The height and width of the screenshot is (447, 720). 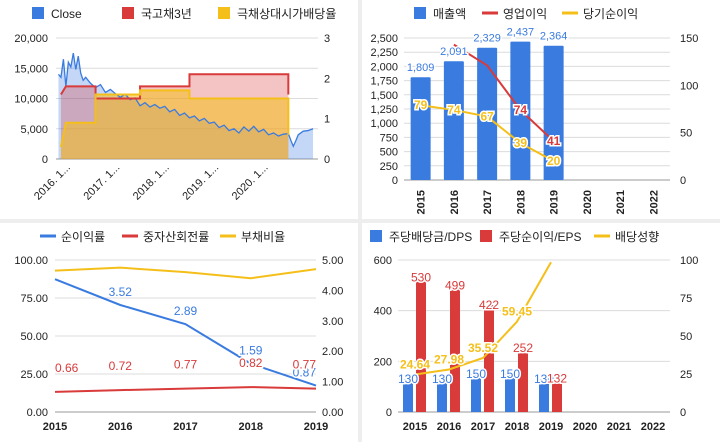 What do you see at coordinates (286, 14) in the screenshot?
I see `legend-label-2: 극채상대시가배당율` at bounding box center [286, 14].